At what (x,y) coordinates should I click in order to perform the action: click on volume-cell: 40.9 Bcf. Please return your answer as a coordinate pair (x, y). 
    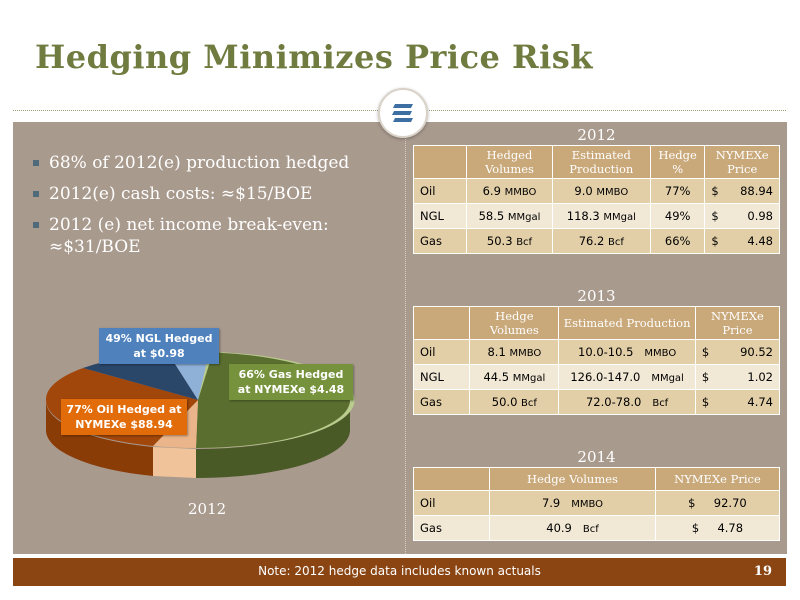
    Looking at the image, I should click on (572, 528).